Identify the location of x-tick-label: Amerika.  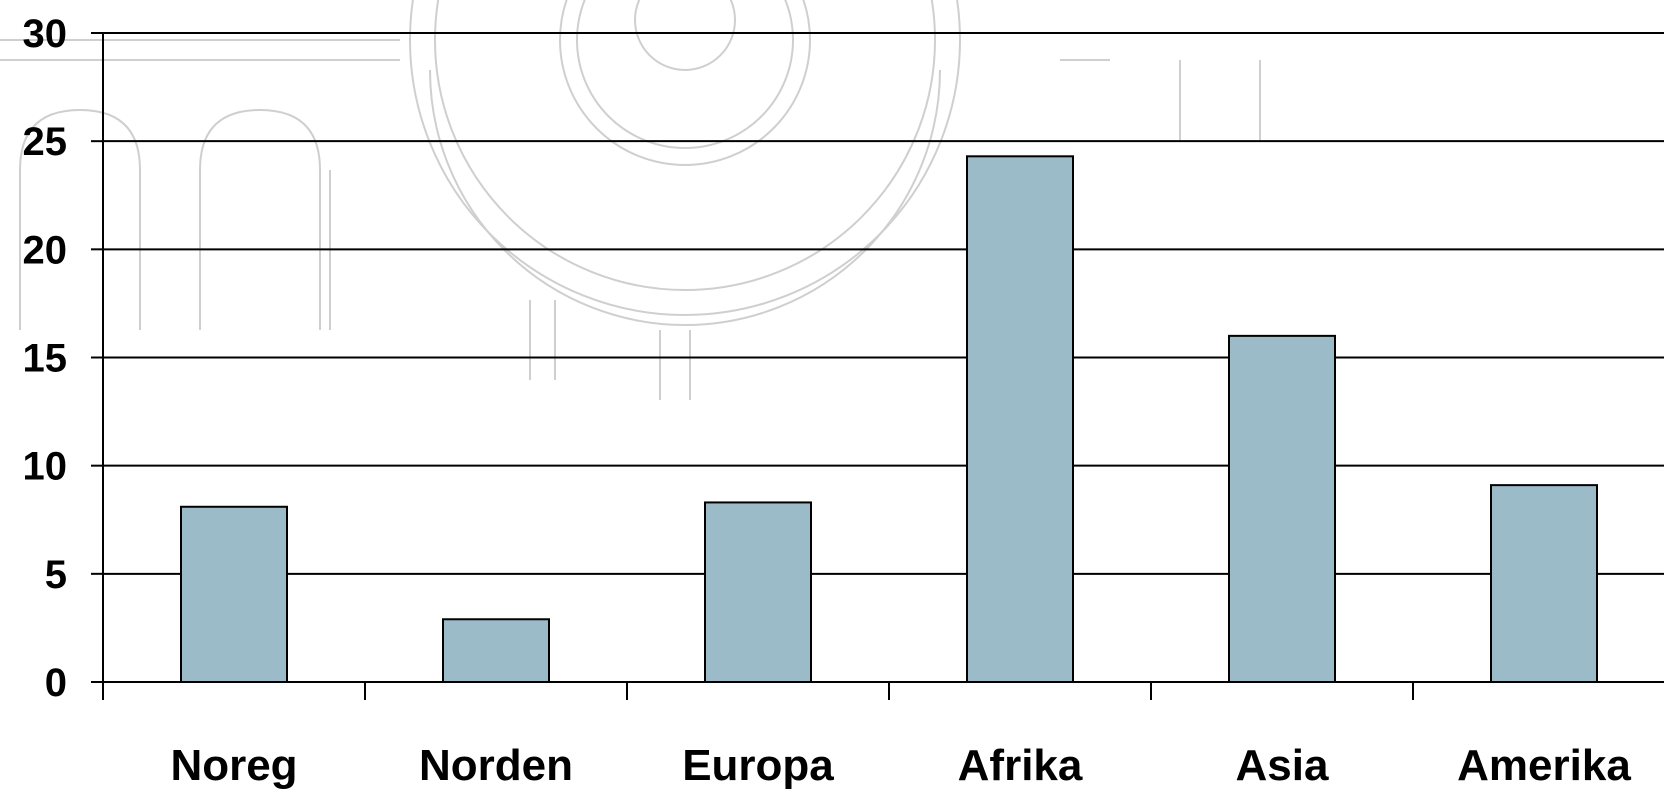
(1544, 765).